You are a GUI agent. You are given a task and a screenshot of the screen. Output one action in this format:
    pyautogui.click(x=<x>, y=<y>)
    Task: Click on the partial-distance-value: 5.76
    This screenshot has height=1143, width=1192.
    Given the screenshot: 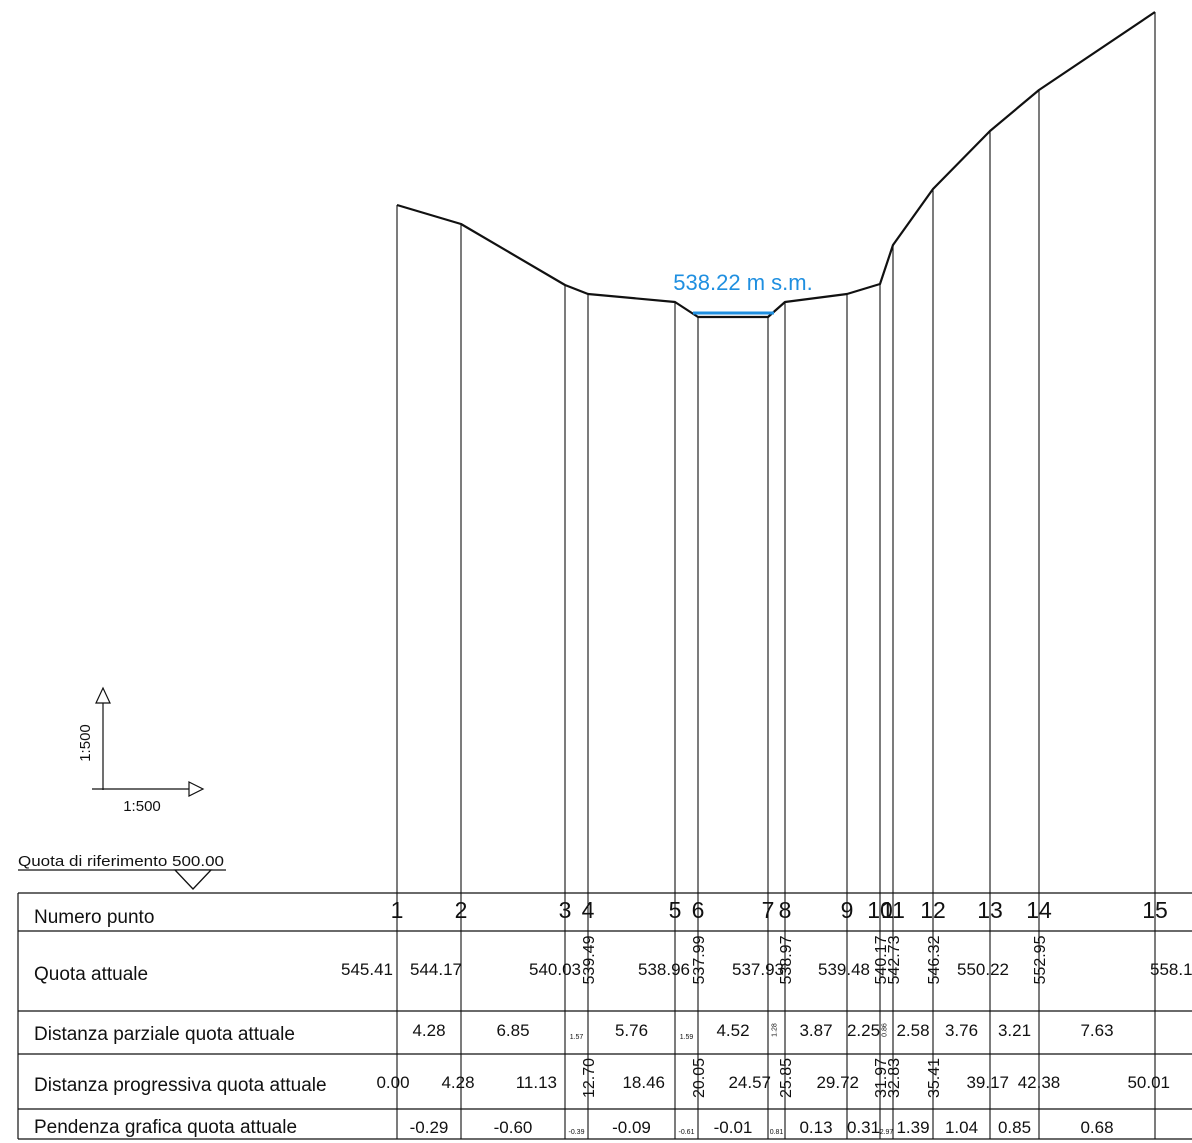 What is the action you would take?
    pyautogui.click(x=631, y=1030)
    